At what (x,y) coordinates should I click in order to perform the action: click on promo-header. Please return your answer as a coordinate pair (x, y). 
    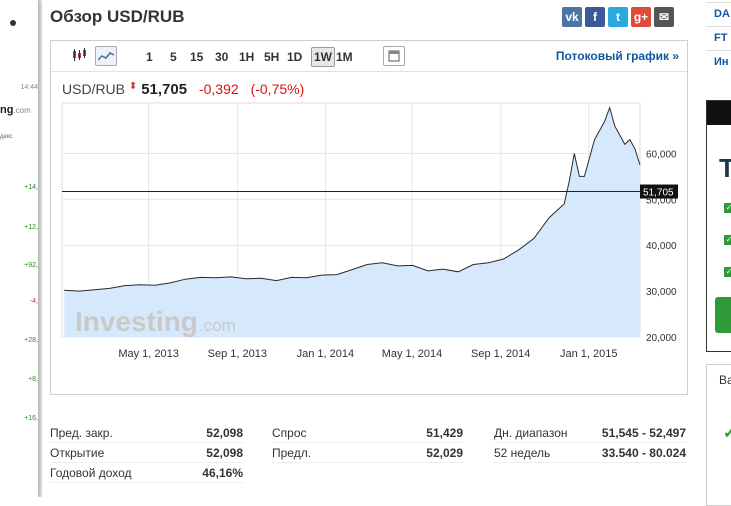
    Looking at the image, I should click on (719, 113).